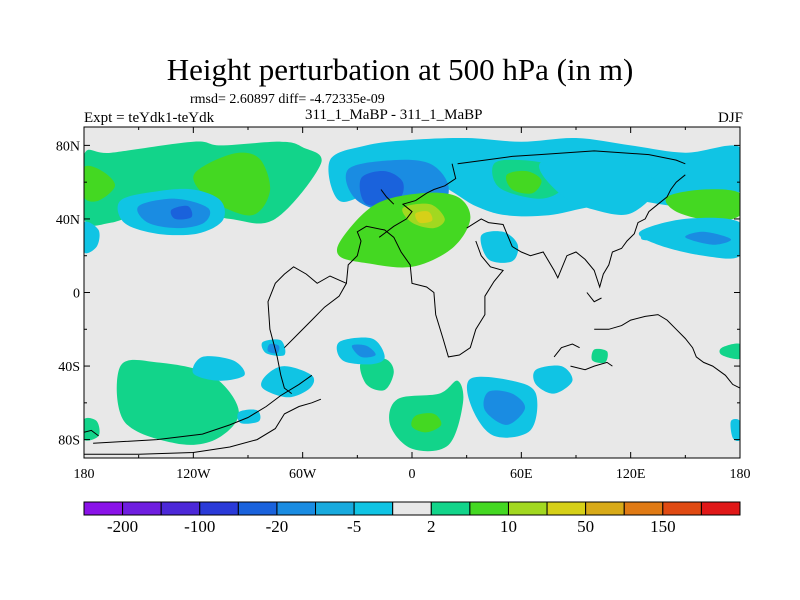 This screenshot has height=600, width=800. Describe the element at coordinates (363, 351) in the screenshot. I see `contour-blue-south-sa-core` at that location.